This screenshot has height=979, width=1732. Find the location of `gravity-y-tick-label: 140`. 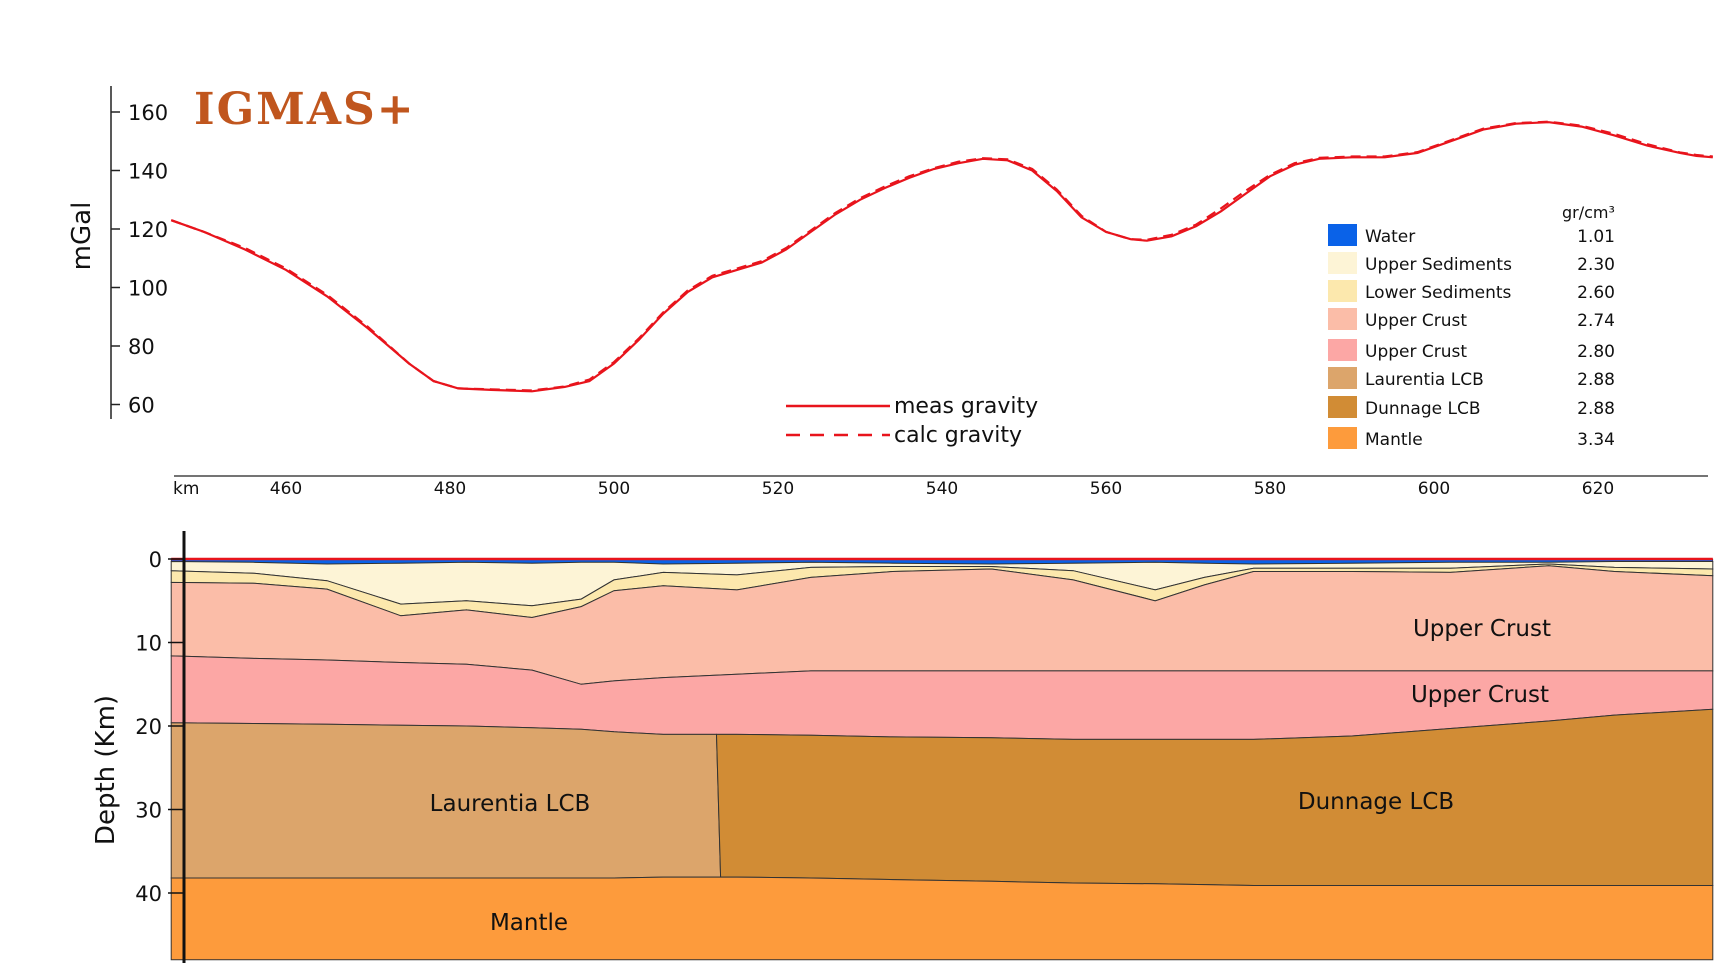

gravity-y-tick-label: 140 is located at coordinates (148, 172).